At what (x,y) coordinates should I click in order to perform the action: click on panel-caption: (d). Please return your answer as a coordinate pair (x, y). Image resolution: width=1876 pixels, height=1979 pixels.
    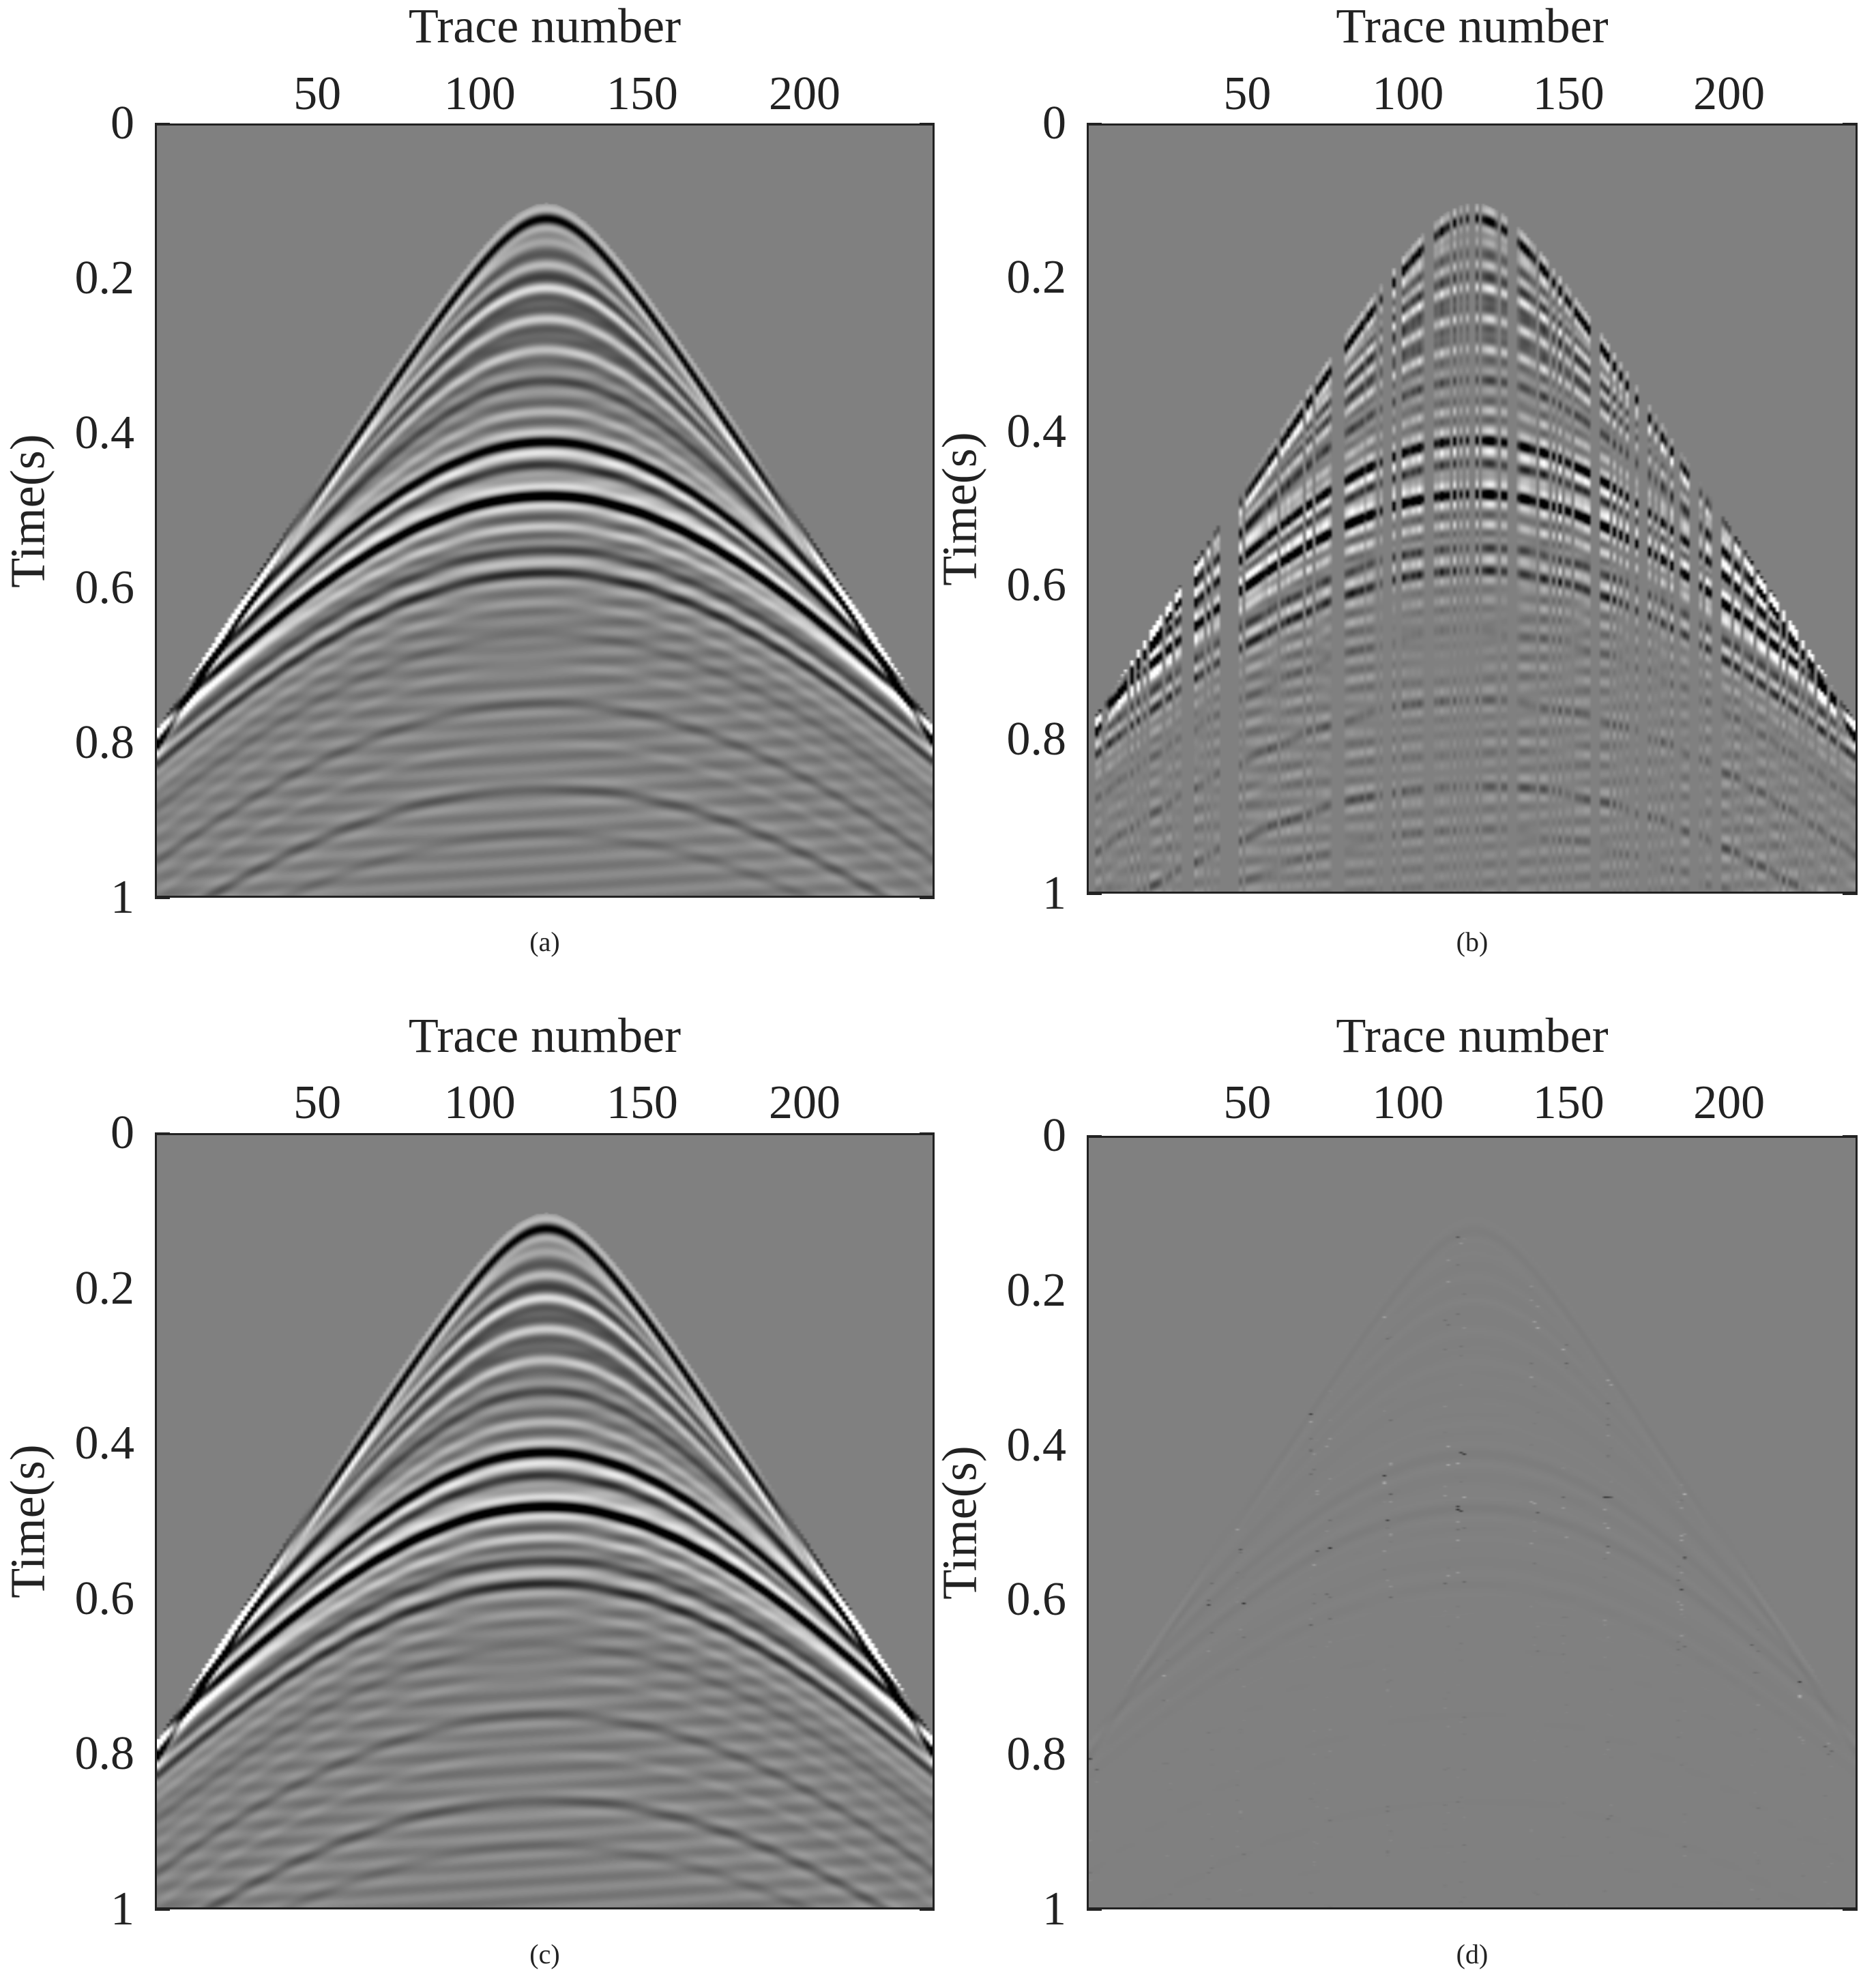
    Looking at the image, I should click on (1473, 1954).